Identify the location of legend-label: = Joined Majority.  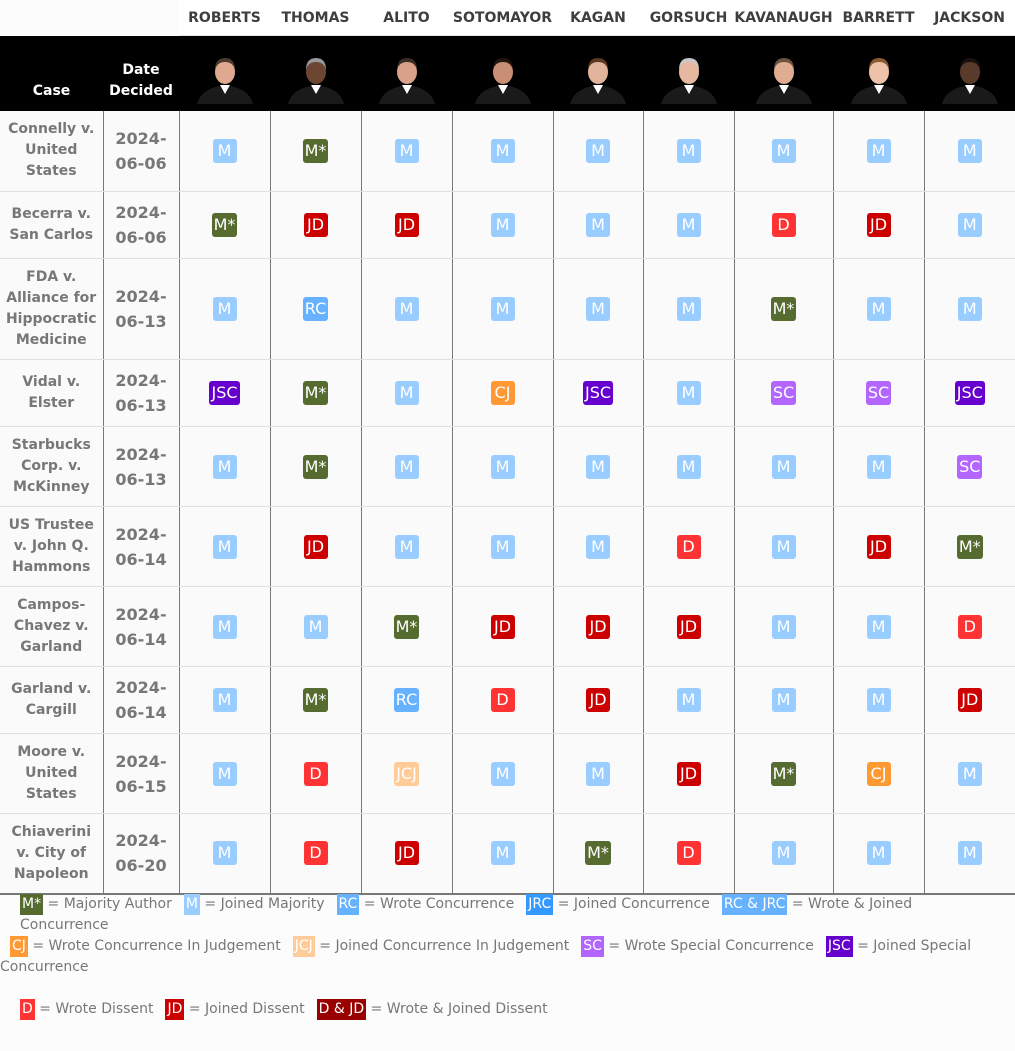
(264, 904).